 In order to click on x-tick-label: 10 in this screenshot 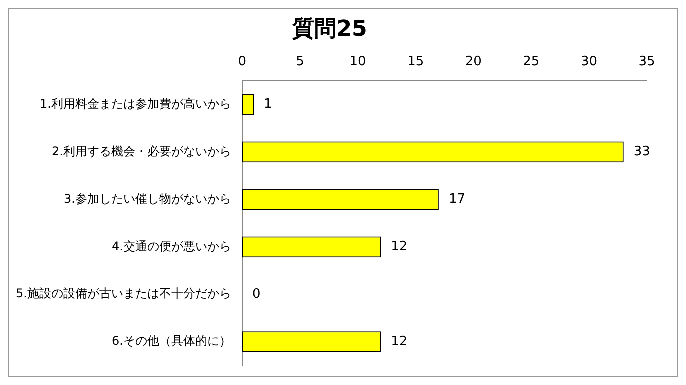, I will do `click(358, 62)`.